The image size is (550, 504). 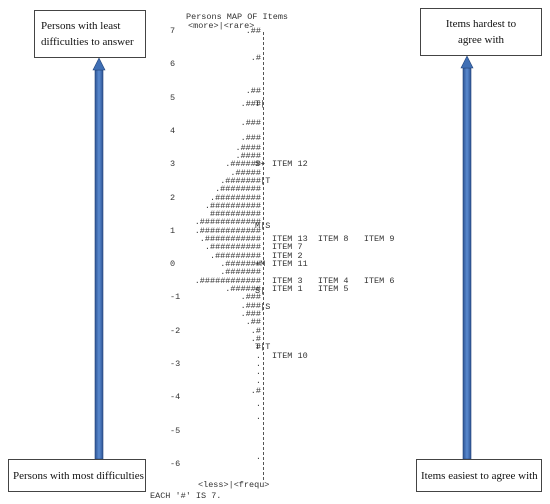 What do you see at coordinates (260, 290) in the screenshot?
I see `distribution-marker: S|` at bounding box center [260, 290].